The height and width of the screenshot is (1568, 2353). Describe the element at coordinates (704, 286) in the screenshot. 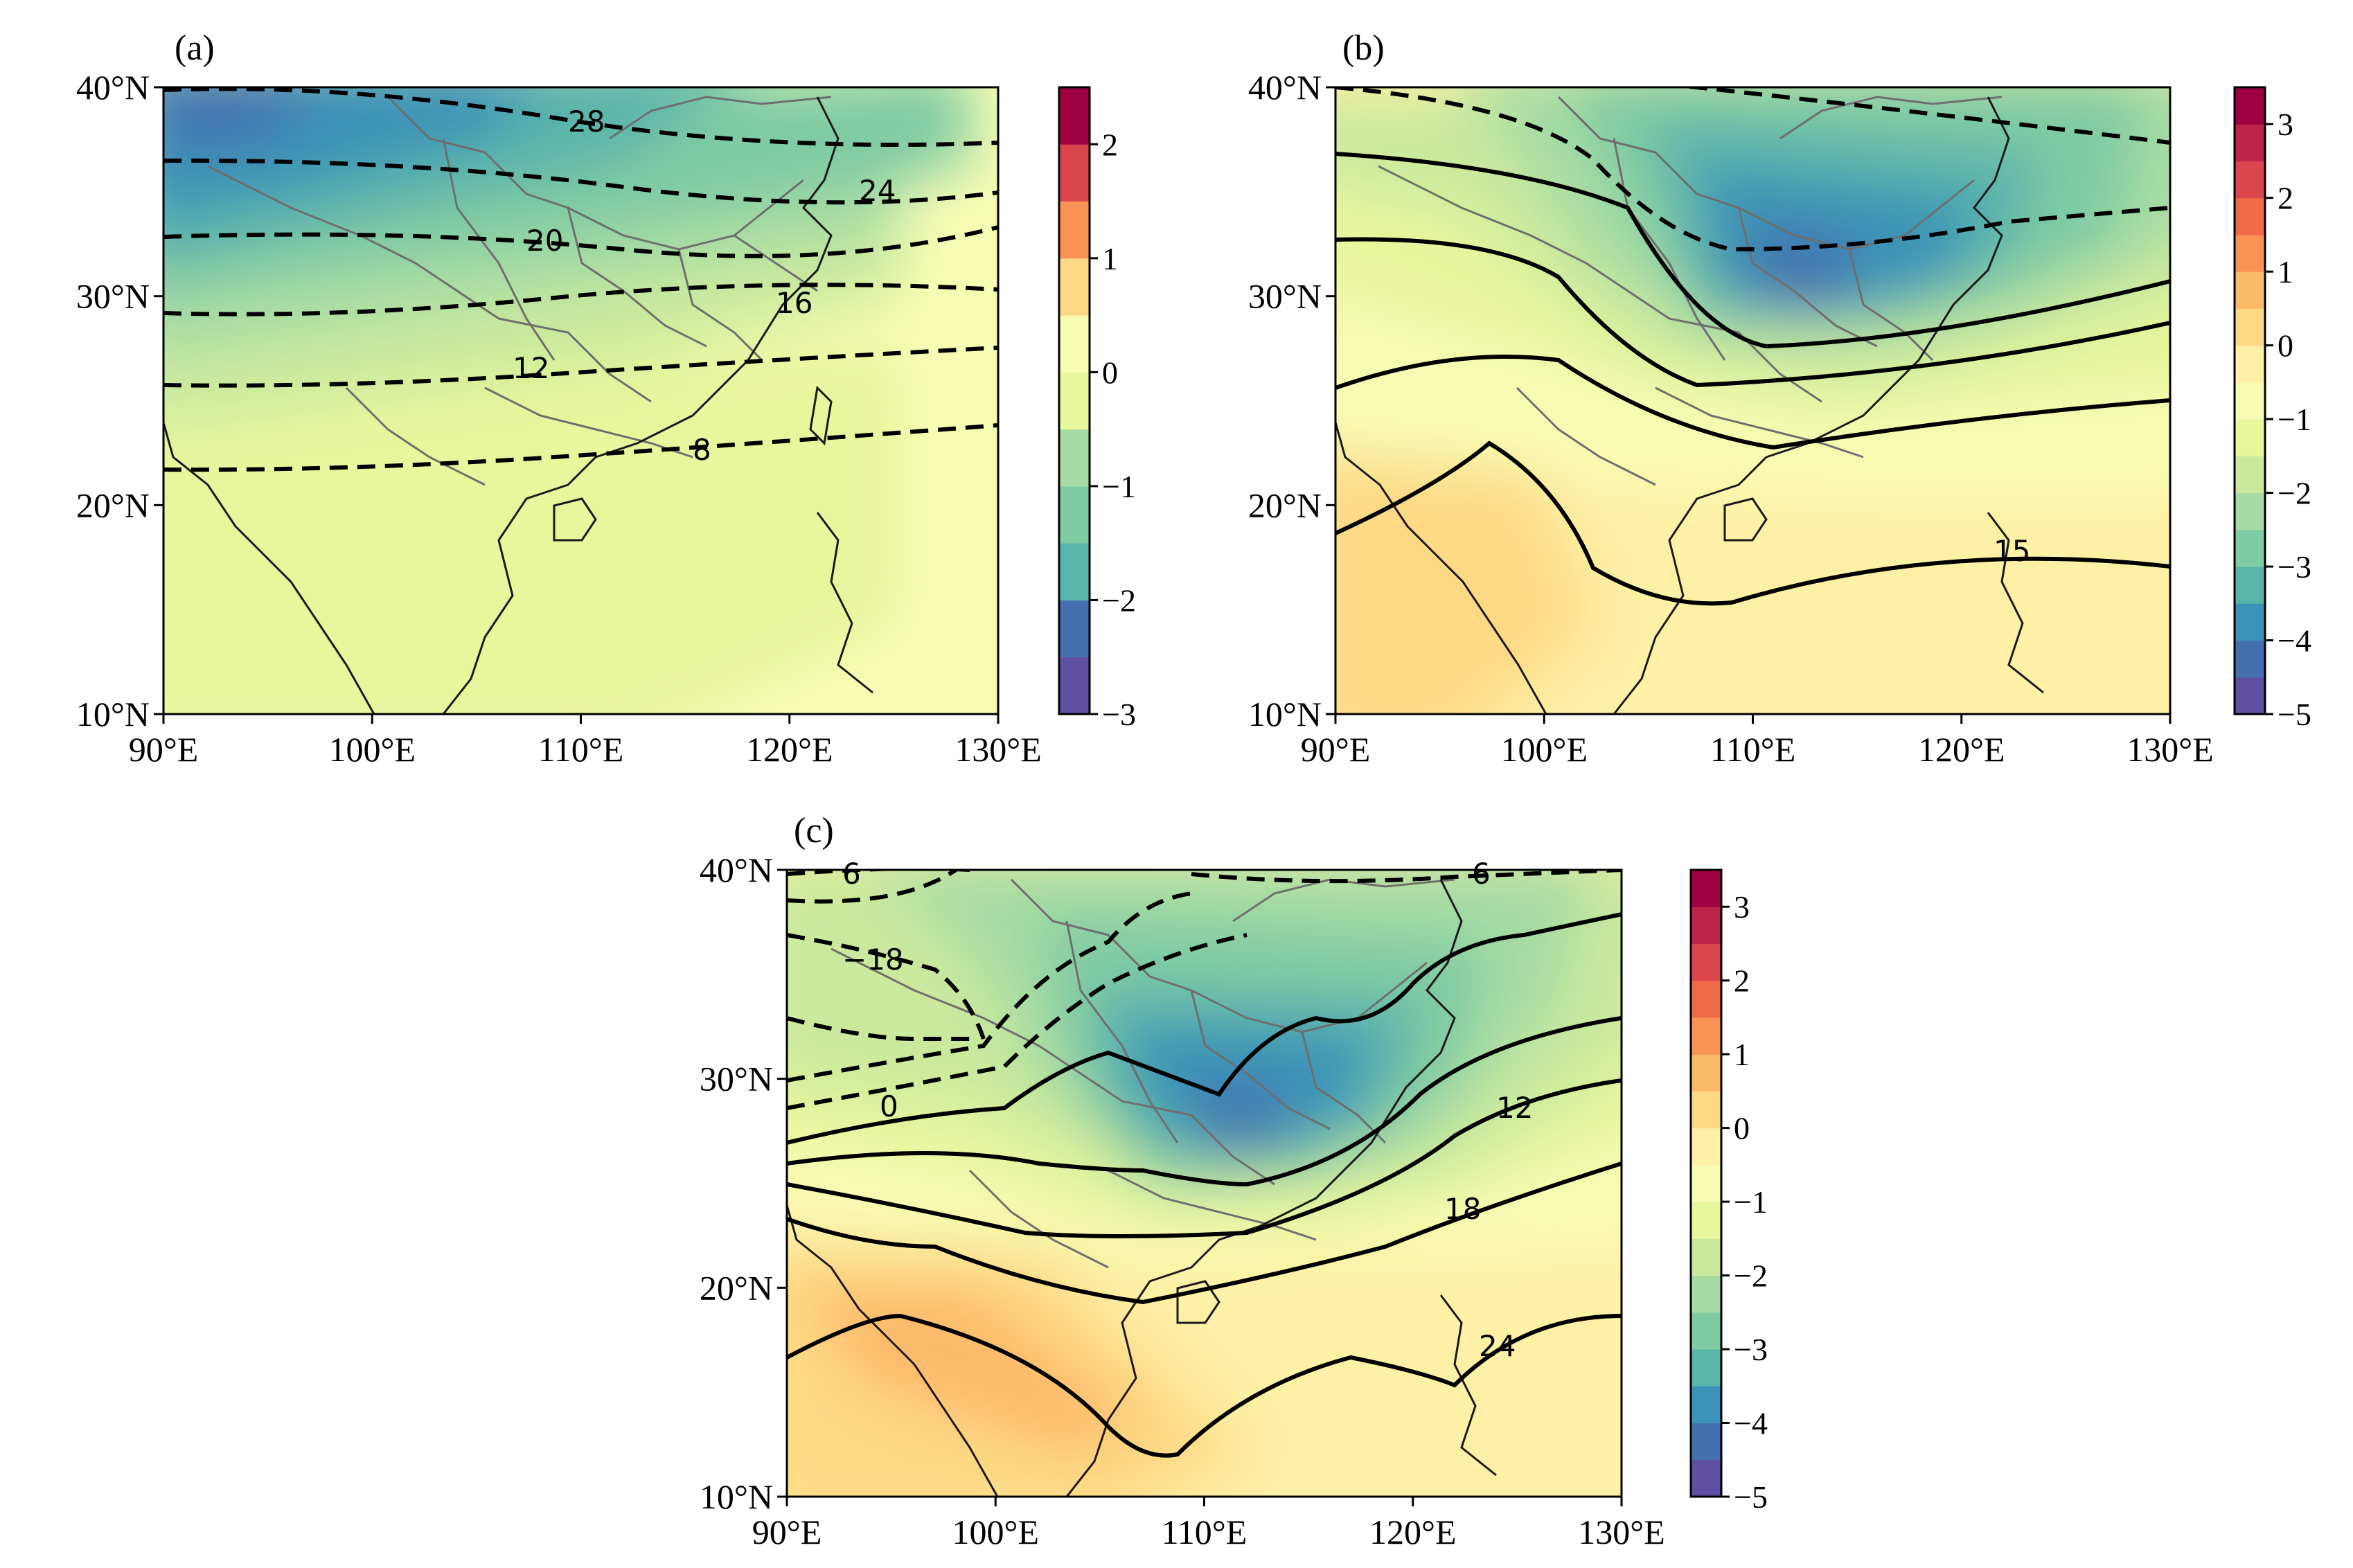

I see `panel-a-contour-labels: 28 24 20 16 12 8` at that location.